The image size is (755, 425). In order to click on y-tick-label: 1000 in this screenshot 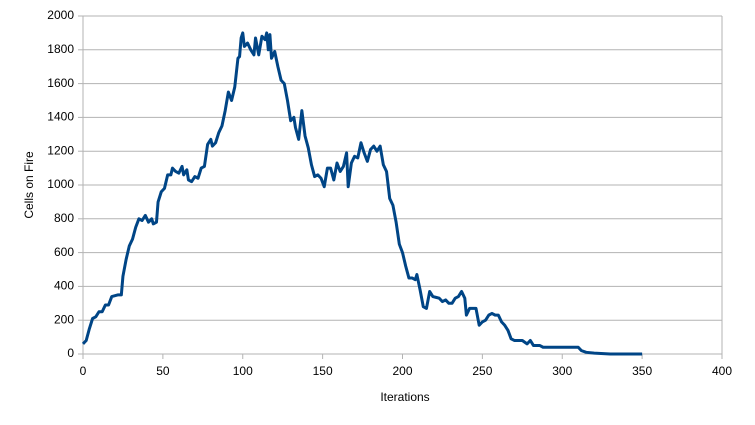, I will do `click(60, 184)`.